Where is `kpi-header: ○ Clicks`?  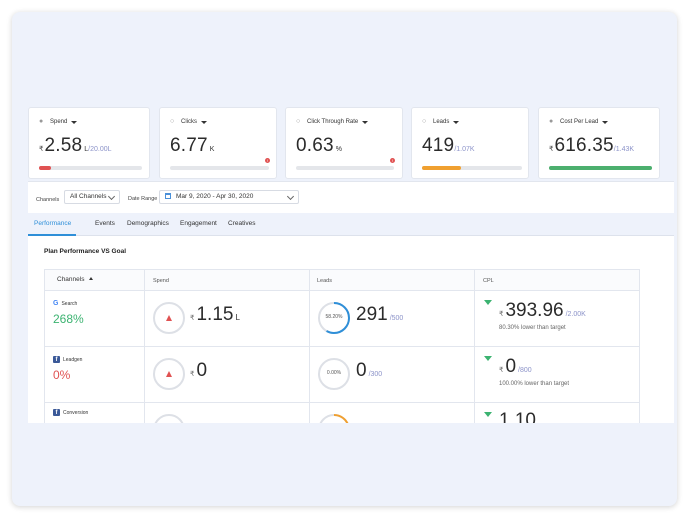
kpi-header: ○ Clicks is located at coordinates (188, 122).